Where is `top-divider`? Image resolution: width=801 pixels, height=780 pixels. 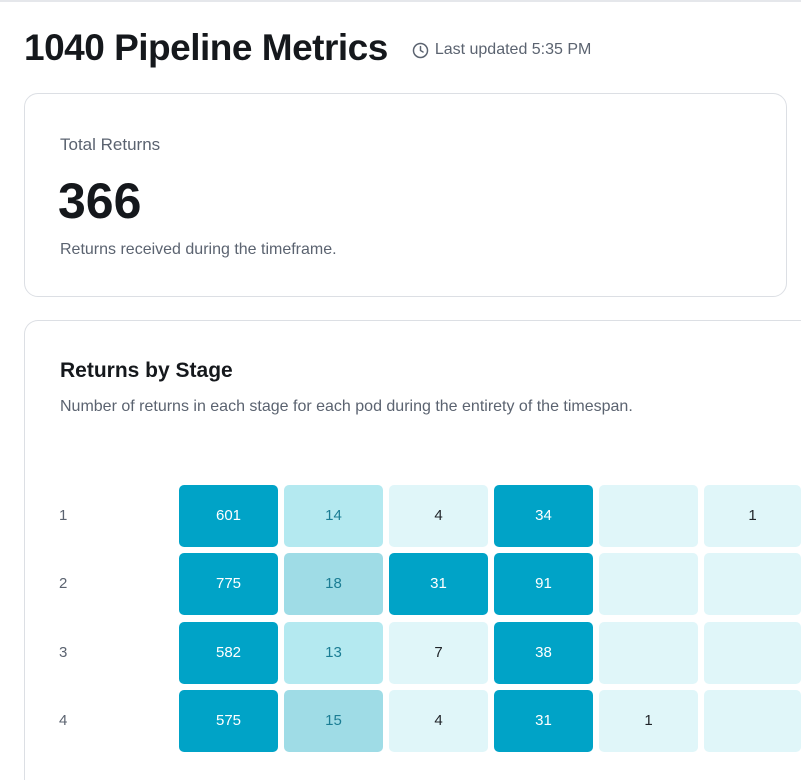 top-divider is located at coordinates (400, 1).